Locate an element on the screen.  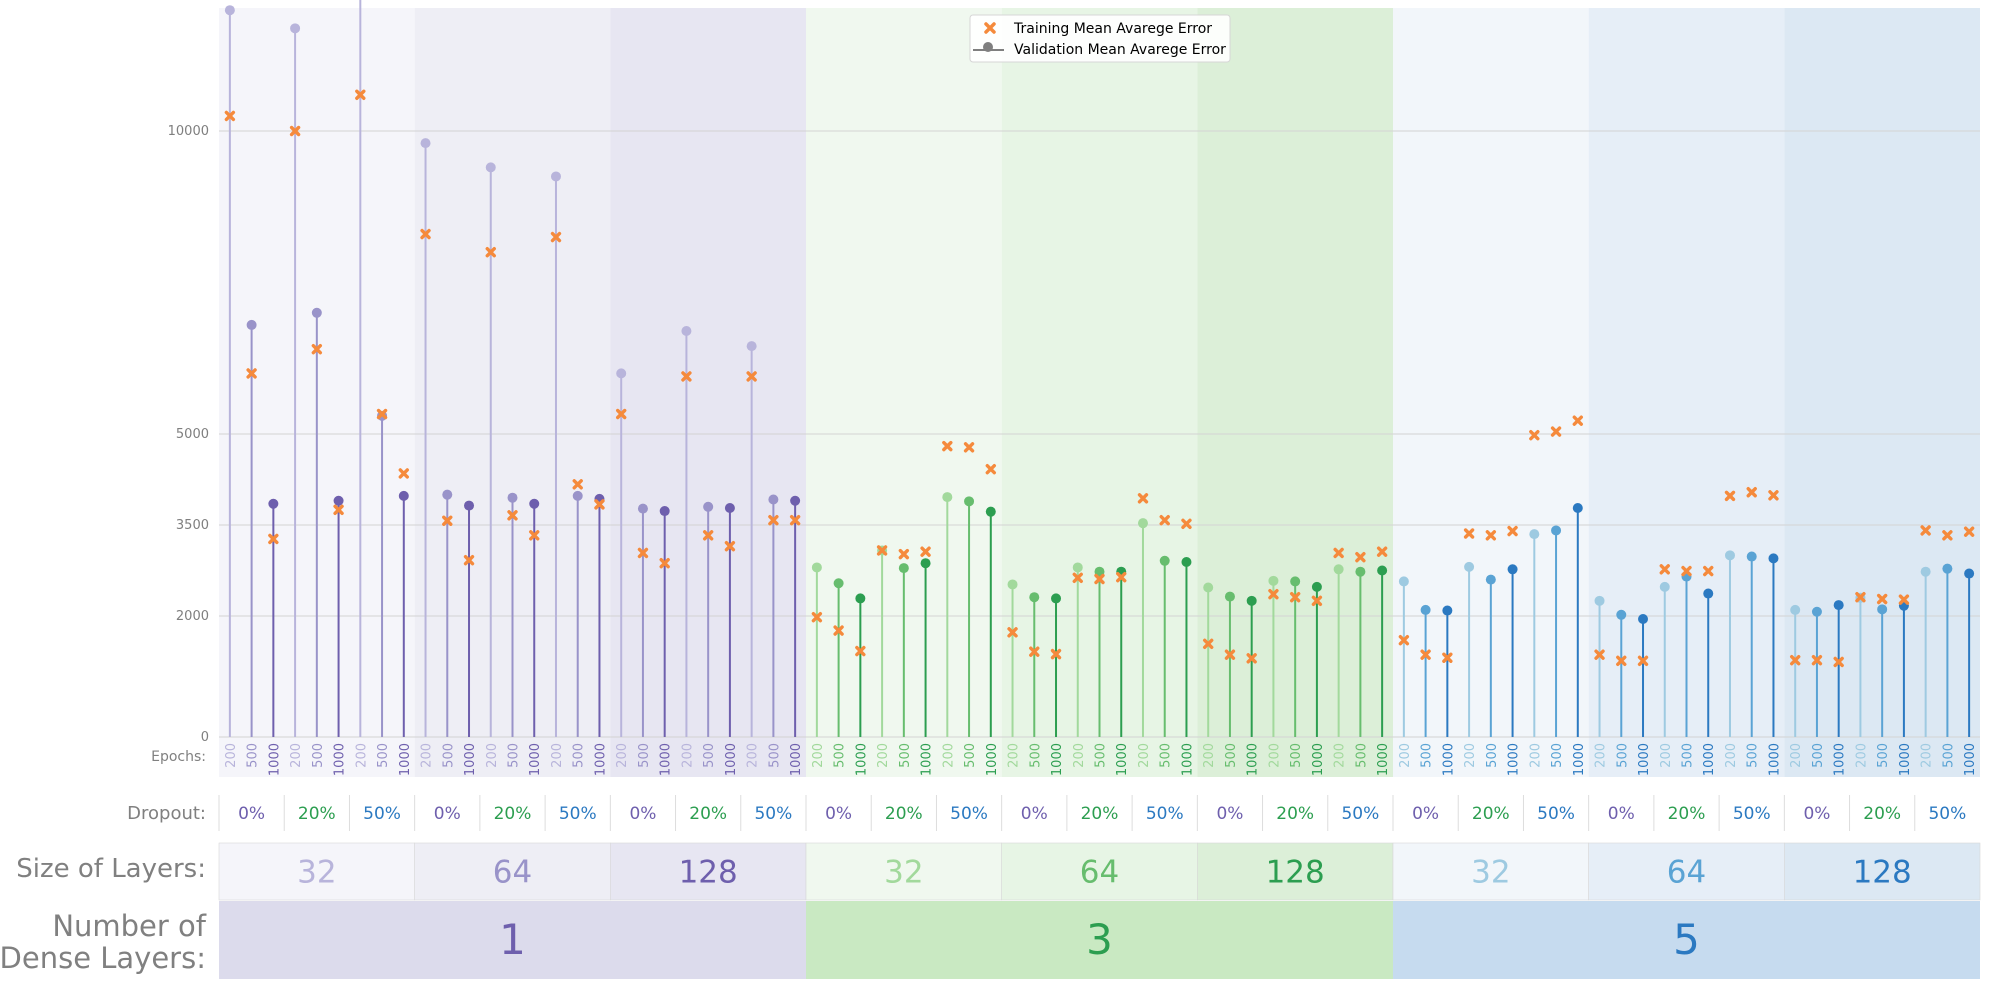
dense-row-label-line2: Dense Layers: is located at coordinates (103, 958).